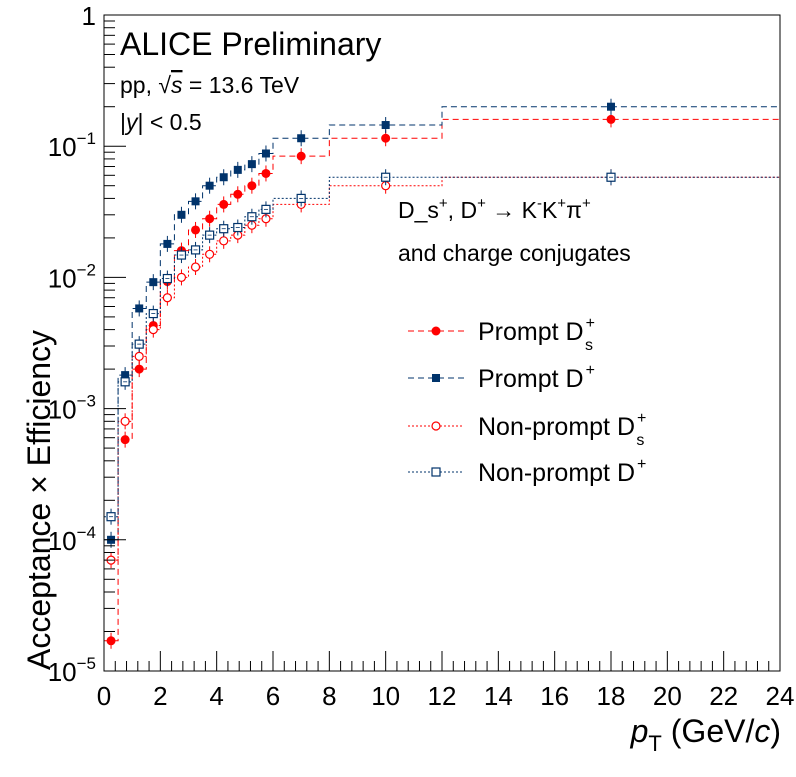 The height and width of the screenshot is (777, 796). I want to click on y-tick-exponent: −2, so click(86, 269).